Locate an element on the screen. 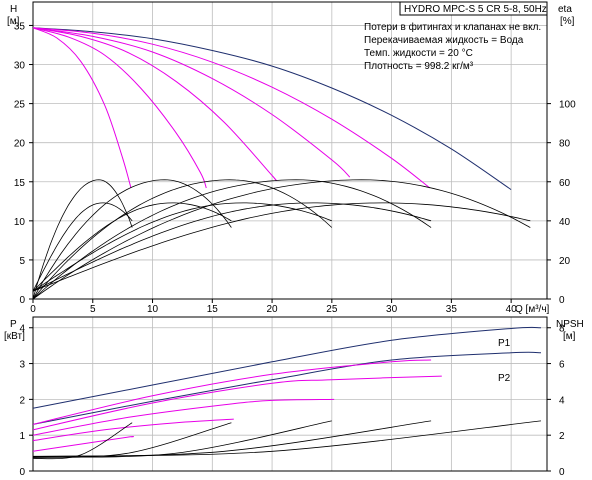 The width and height of the screenshot is (592, 480). head-y-tick-label: 0 is located at coordinates (22, 300).